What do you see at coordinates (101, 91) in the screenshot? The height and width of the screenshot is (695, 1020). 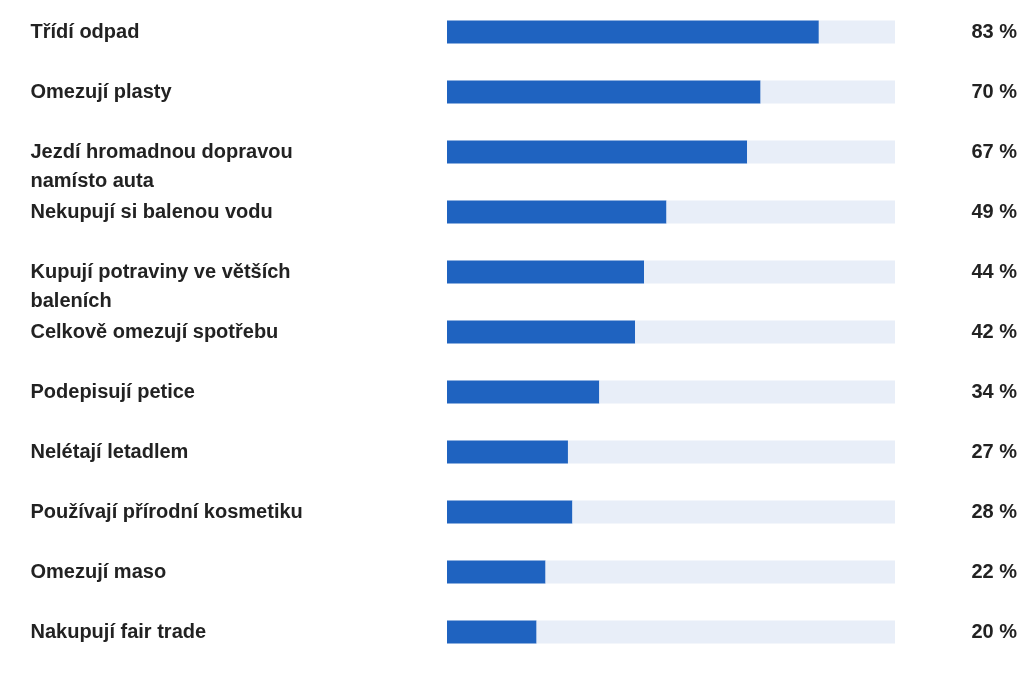 I see `y-tick-label: Omezují plasty` at bounding box center [101, 91].